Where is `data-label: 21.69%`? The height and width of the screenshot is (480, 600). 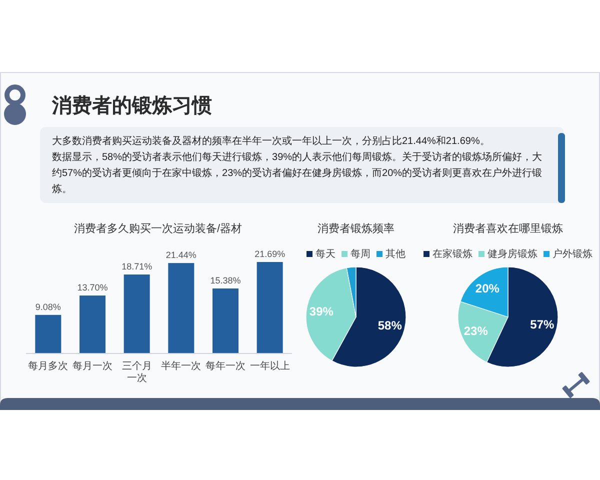
data-label: 21.69% is located at coordinates (270, 254).